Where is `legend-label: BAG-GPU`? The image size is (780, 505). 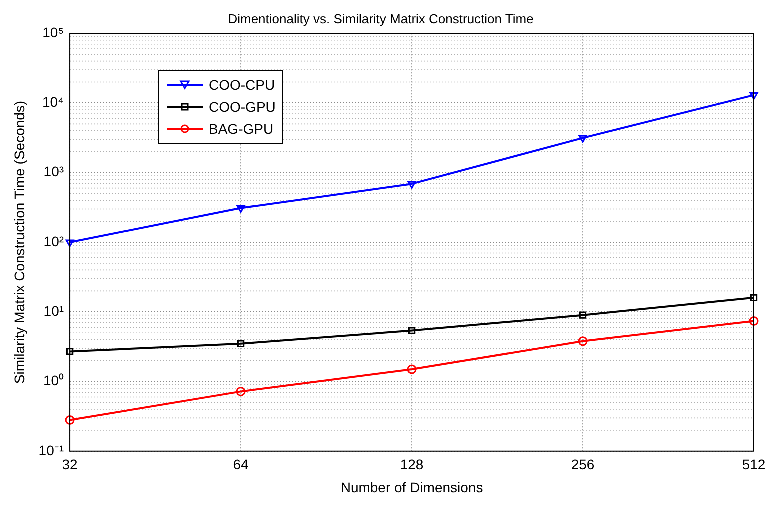 legend-label: BAG-GPU is located at coordinates (241, 129).